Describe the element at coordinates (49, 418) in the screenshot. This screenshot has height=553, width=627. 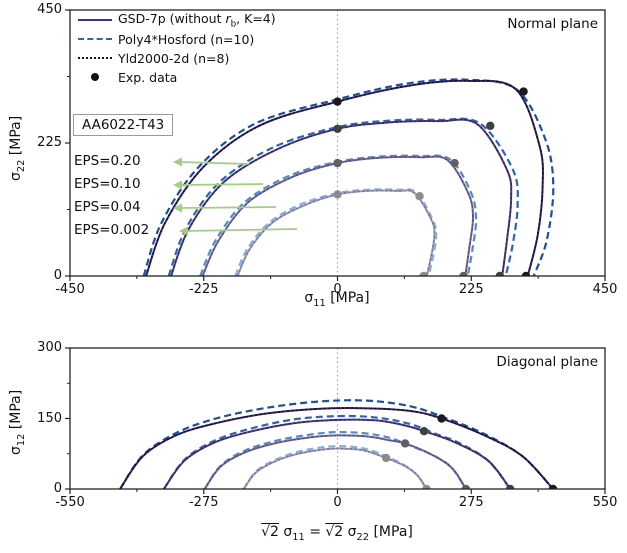
I see `y-tick-label: 150` at that location.